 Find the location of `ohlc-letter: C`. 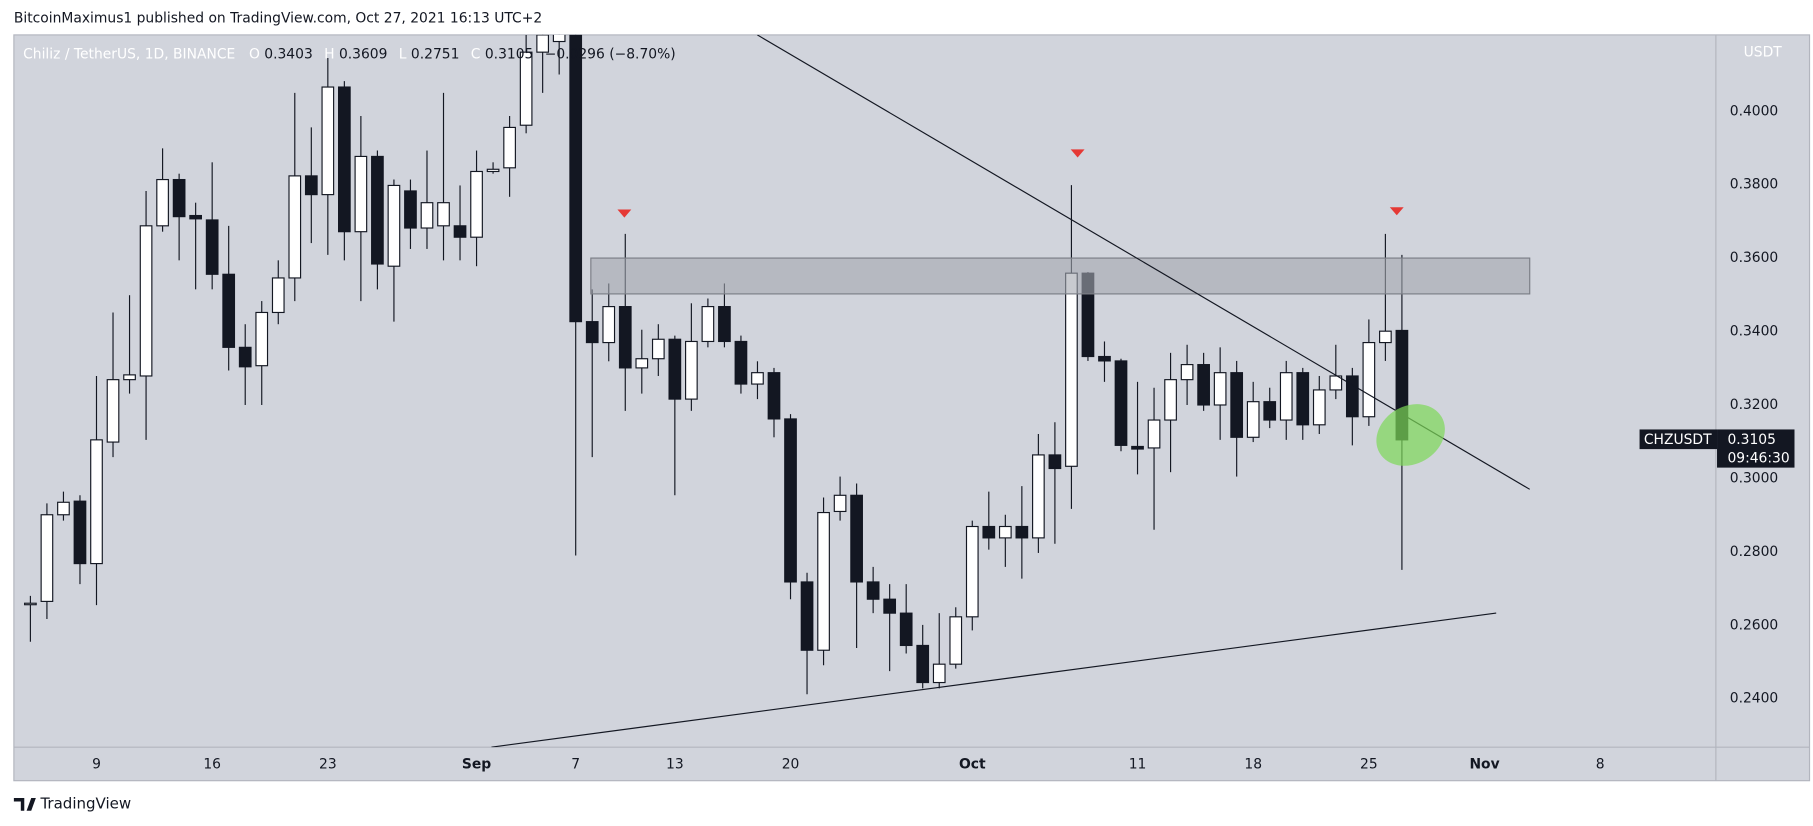

ohlc-letter: C is located at coordinates (476, 55).